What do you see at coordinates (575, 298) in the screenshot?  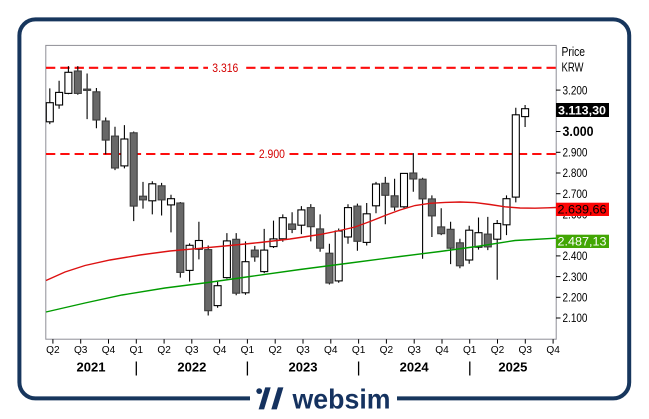 I see `svg-text: 2.200` at bounding box center [575, 298].